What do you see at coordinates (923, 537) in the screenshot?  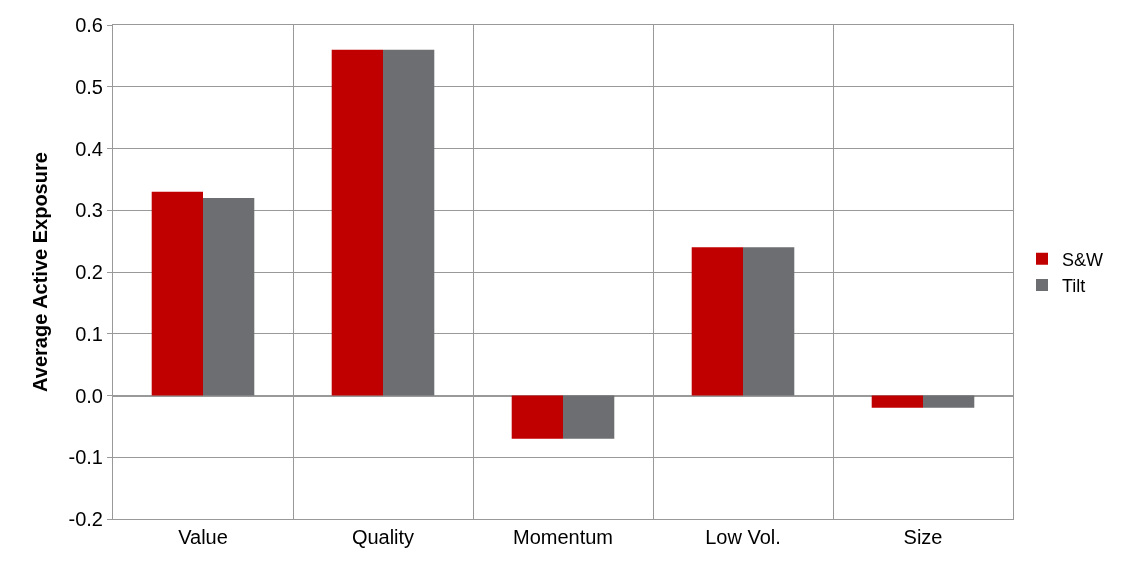 I see `x-tick-label: Size` at bounding box center [923, 537].